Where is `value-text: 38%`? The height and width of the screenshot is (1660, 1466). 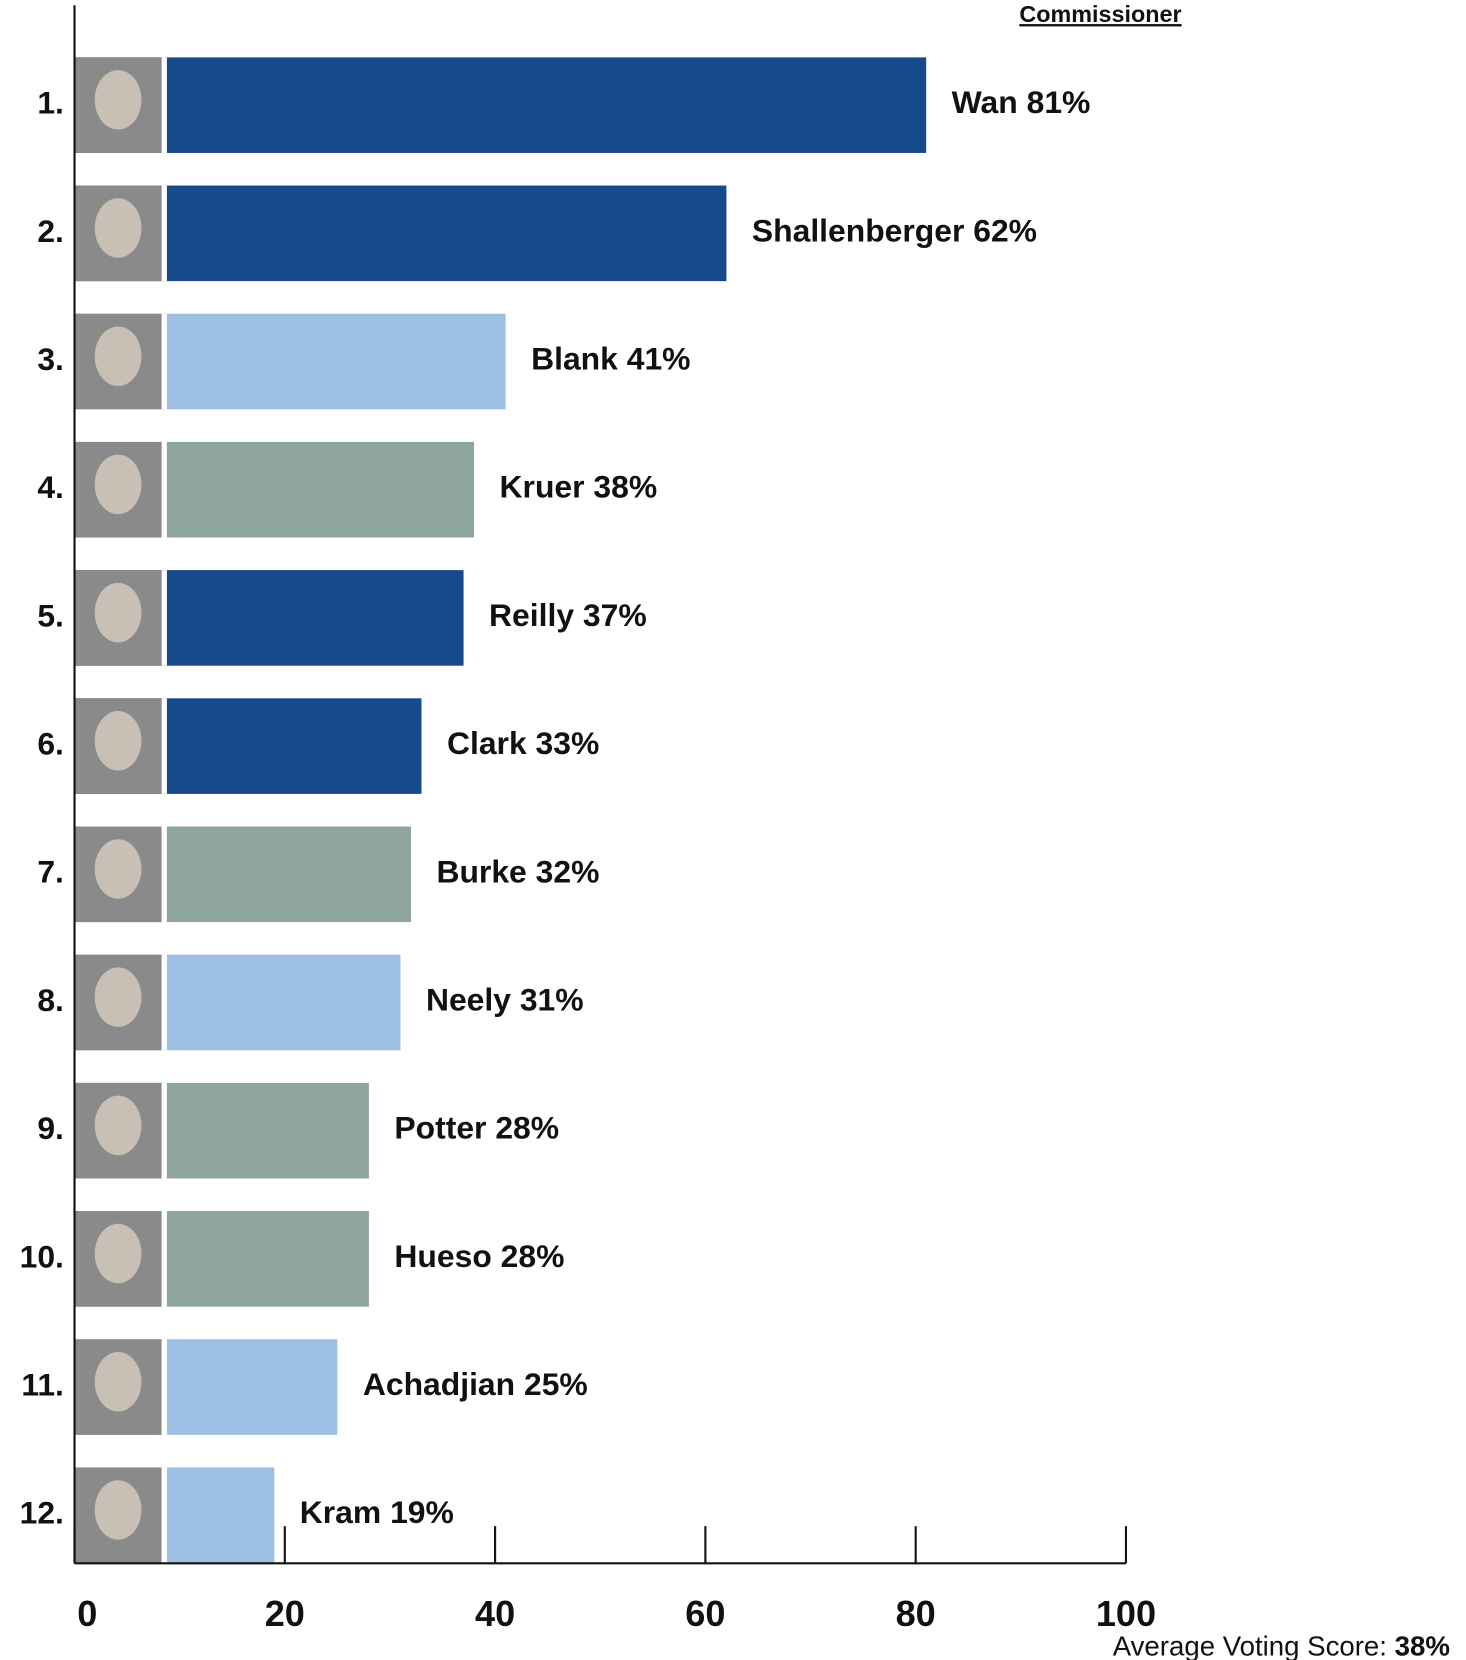
value-text: 38% is located at coordinates (625, 487).